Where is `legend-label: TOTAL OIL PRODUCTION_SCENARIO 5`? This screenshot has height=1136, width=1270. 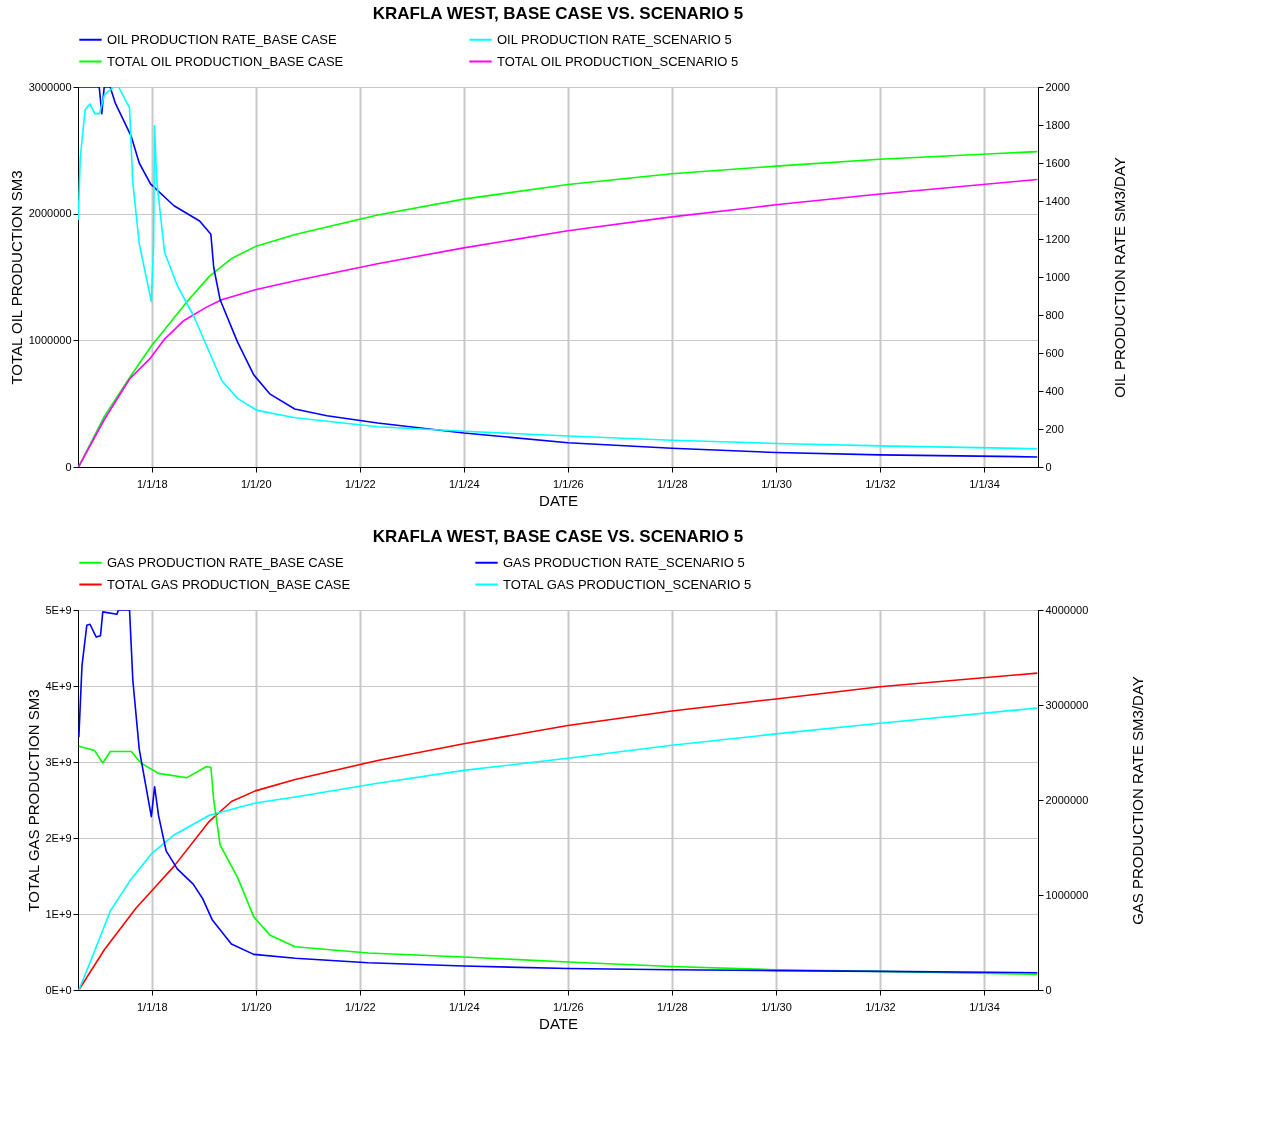 legend-label: TOTAL OIL PRODUCTION_SCENARIO 5 is located at coordinates (618, 61).